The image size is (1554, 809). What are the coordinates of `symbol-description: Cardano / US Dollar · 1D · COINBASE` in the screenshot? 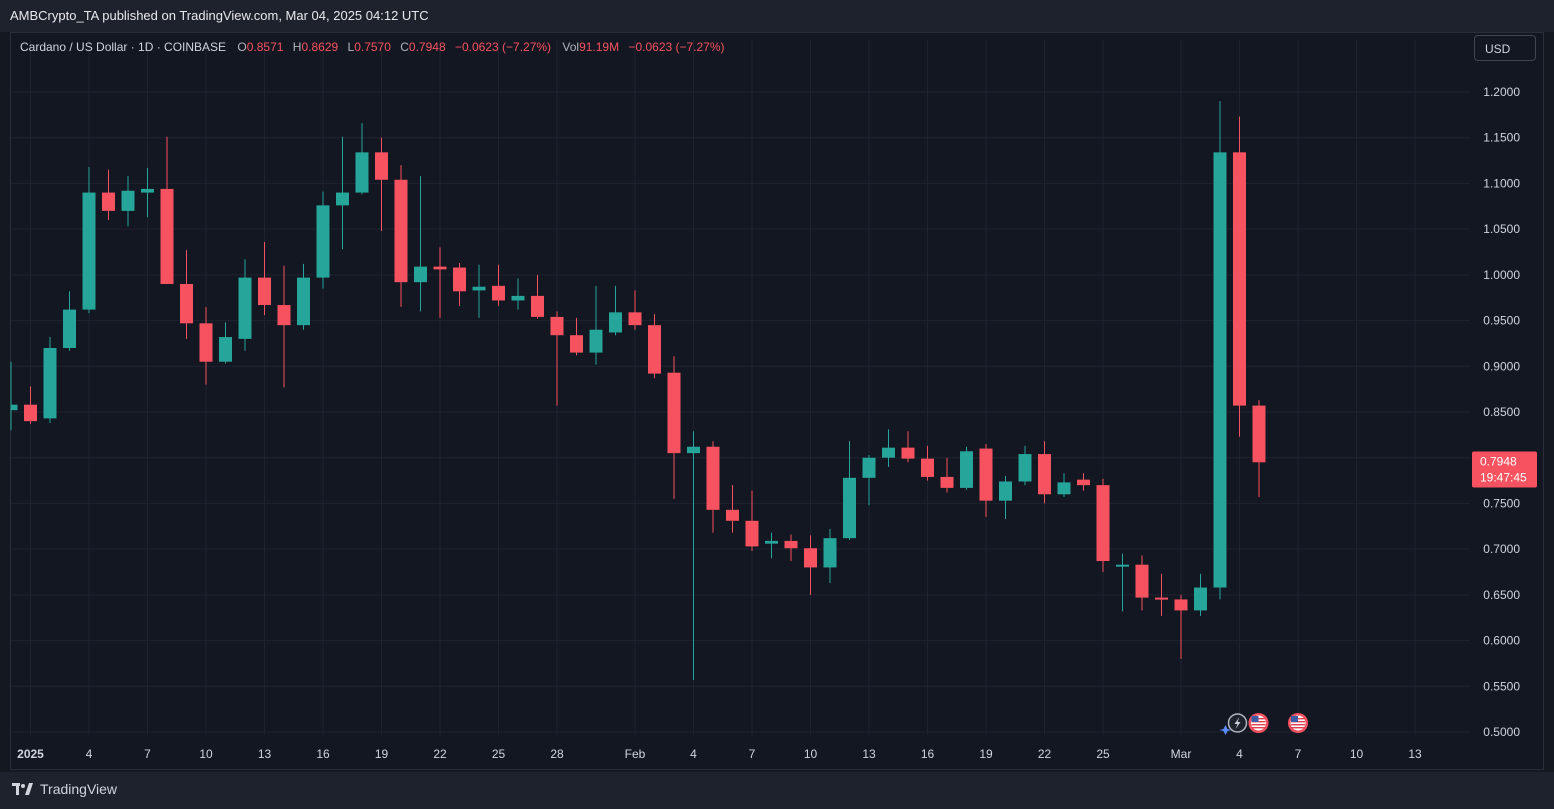 It's located at (123, 47).